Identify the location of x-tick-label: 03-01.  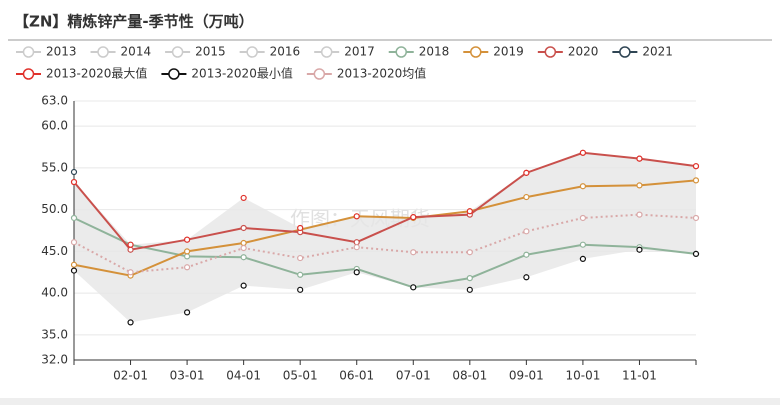
(187, 376).